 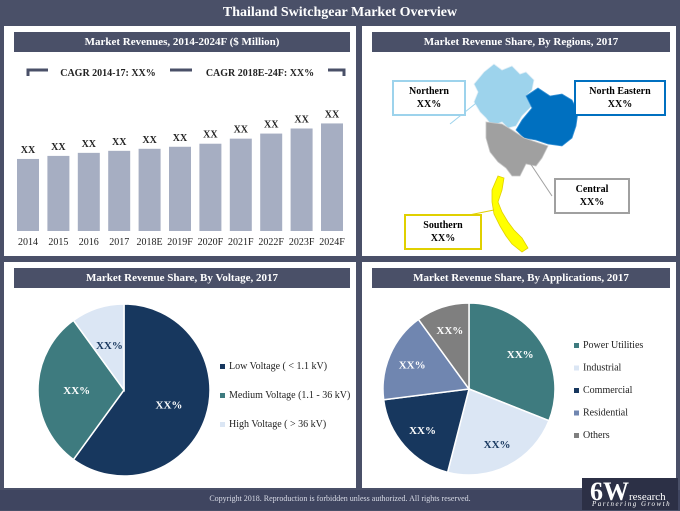 I want to click on legend-label: Commercial, so click(x=608, y=390).